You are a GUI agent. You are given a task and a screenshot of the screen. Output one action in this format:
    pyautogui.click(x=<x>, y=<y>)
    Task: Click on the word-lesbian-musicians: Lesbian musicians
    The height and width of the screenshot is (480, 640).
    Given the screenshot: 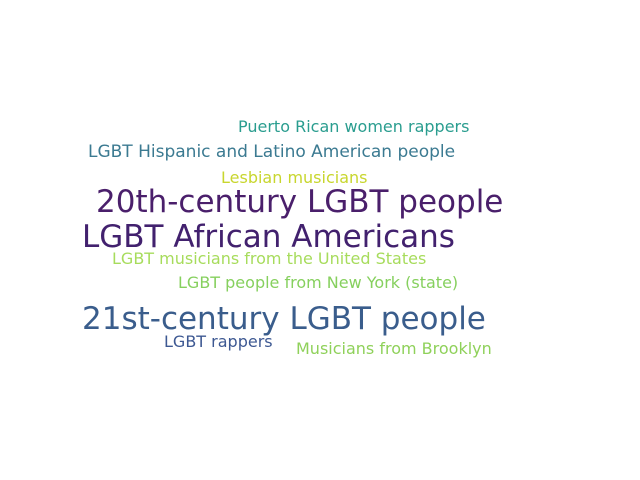 What is the action you would take?
    pyautogui.click(x=294, y=177)
    